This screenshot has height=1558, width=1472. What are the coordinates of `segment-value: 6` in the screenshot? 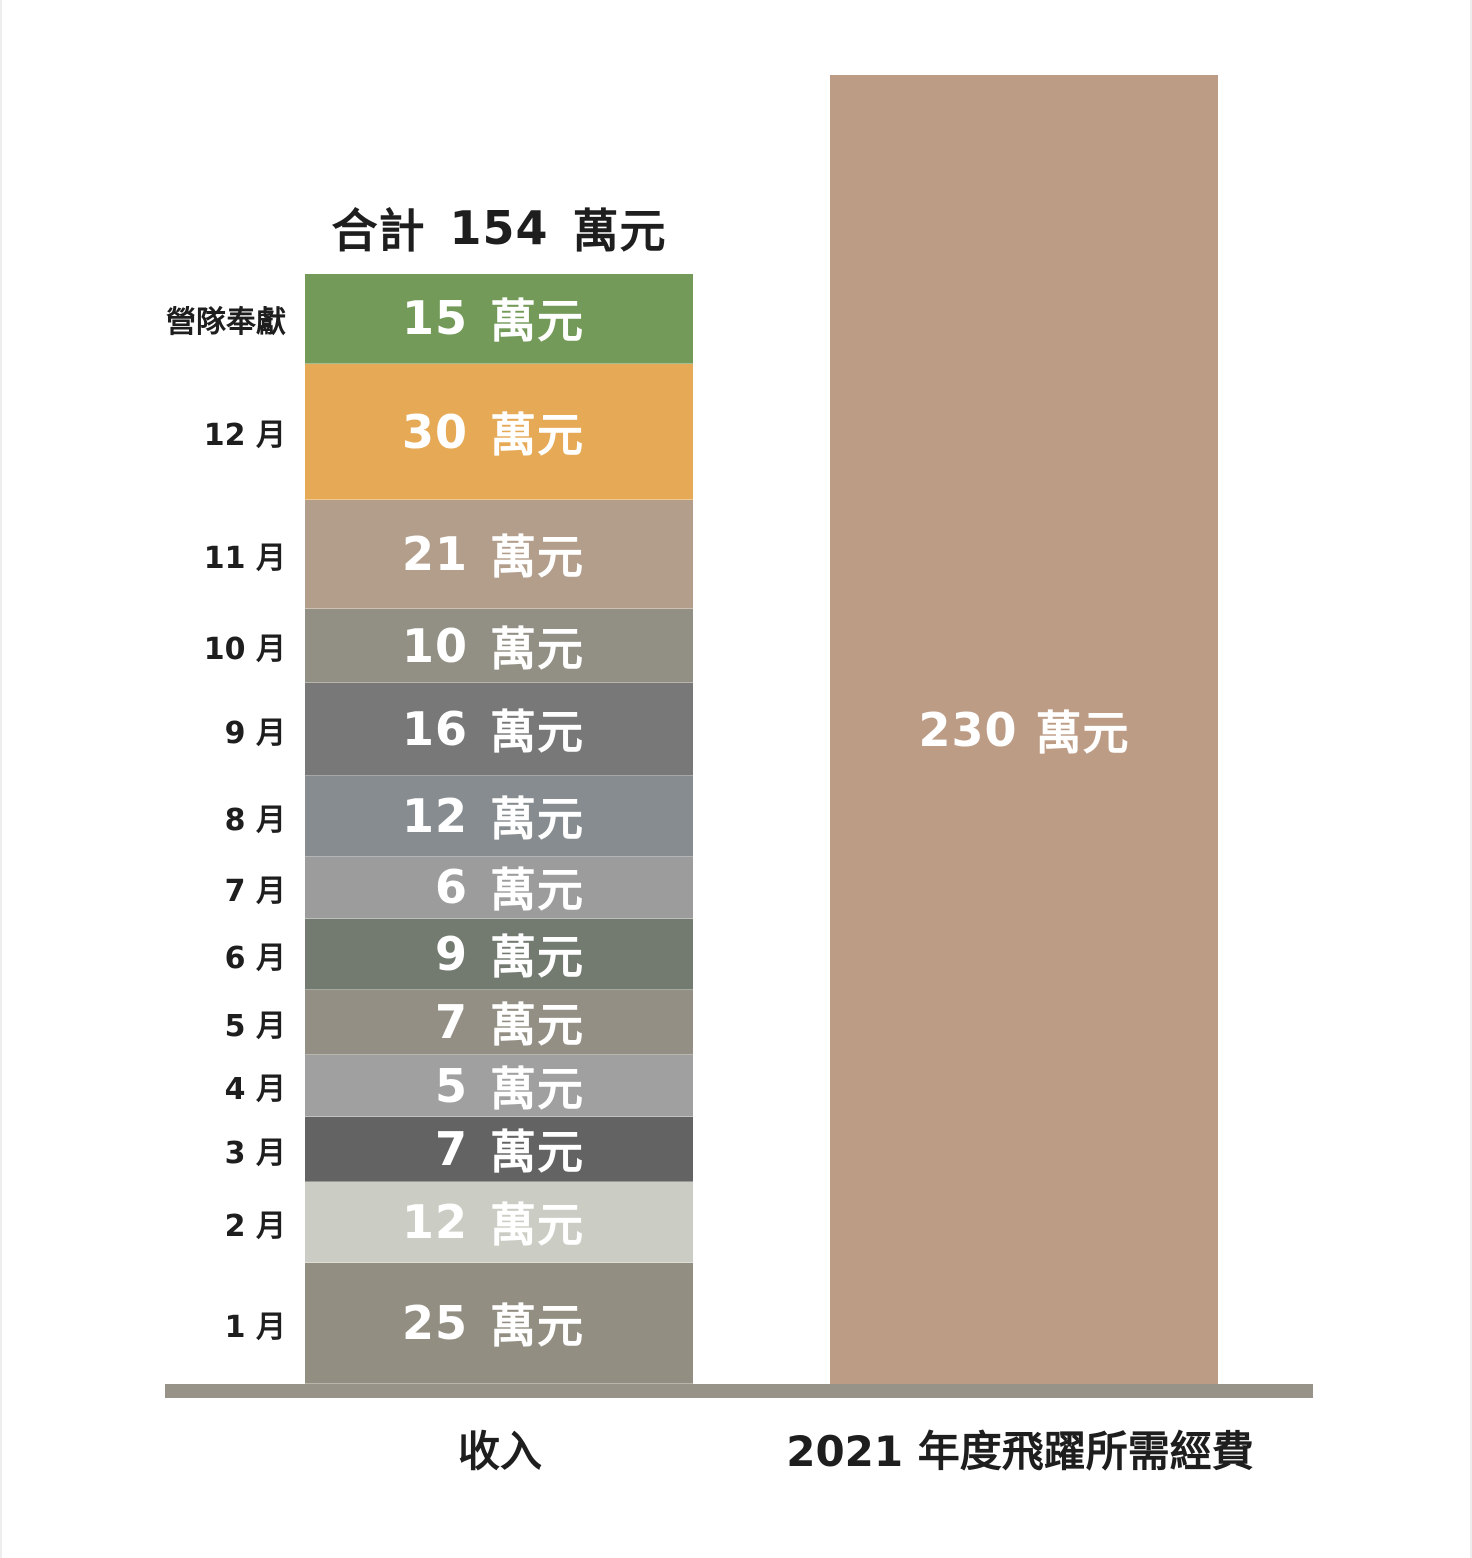 It's located at (451, 887).